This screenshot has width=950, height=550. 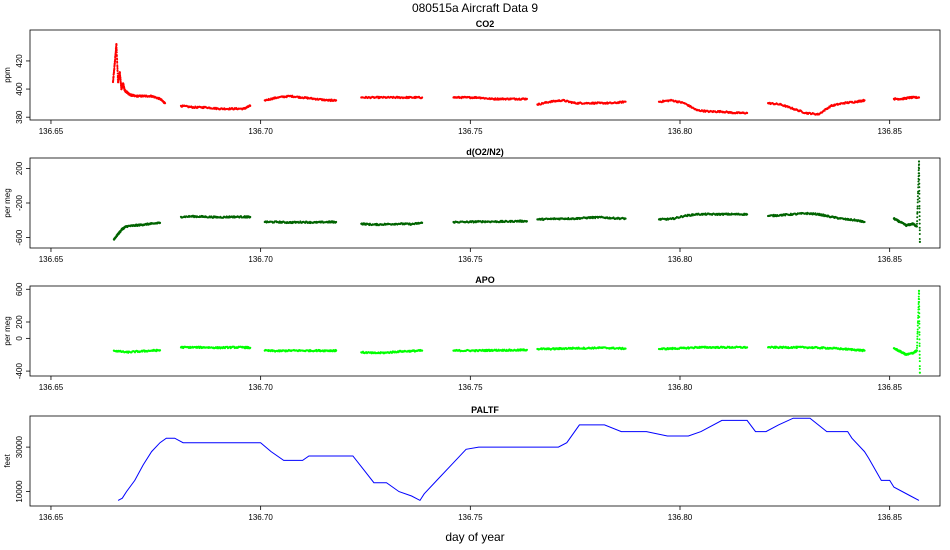 What do you see at coordinates (19, 289) in the screenshot?
I see `y-tick-label: 600` at bounding box center [19, 289].